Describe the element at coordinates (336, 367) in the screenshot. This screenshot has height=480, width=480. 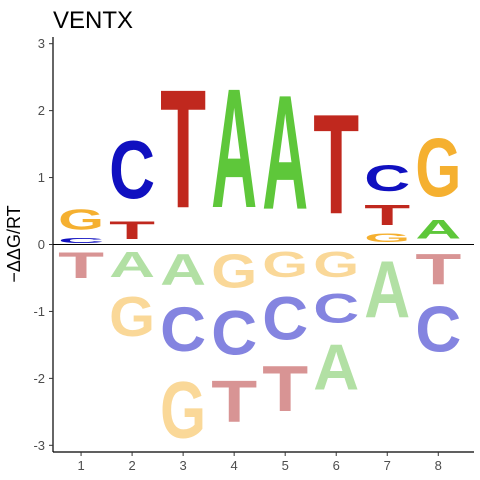
I see `glyph-A-pos6-neg: A` at that location.